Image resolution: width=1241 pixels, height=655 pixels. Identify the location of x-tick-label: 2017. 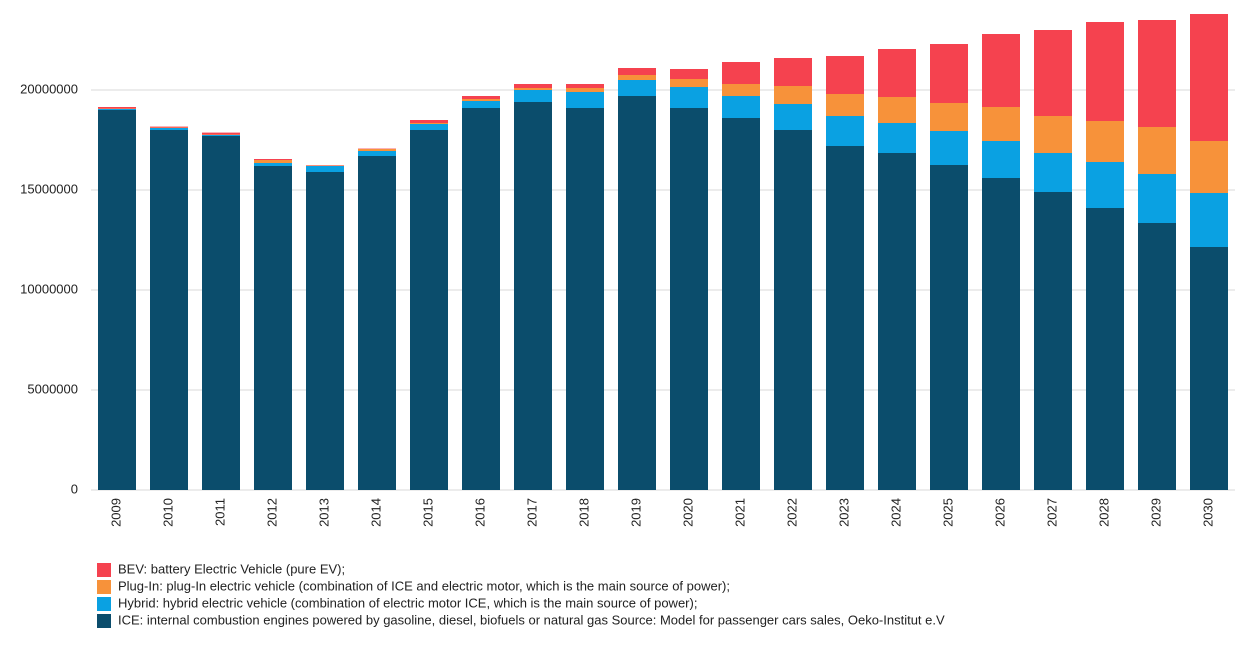
(531, 512).